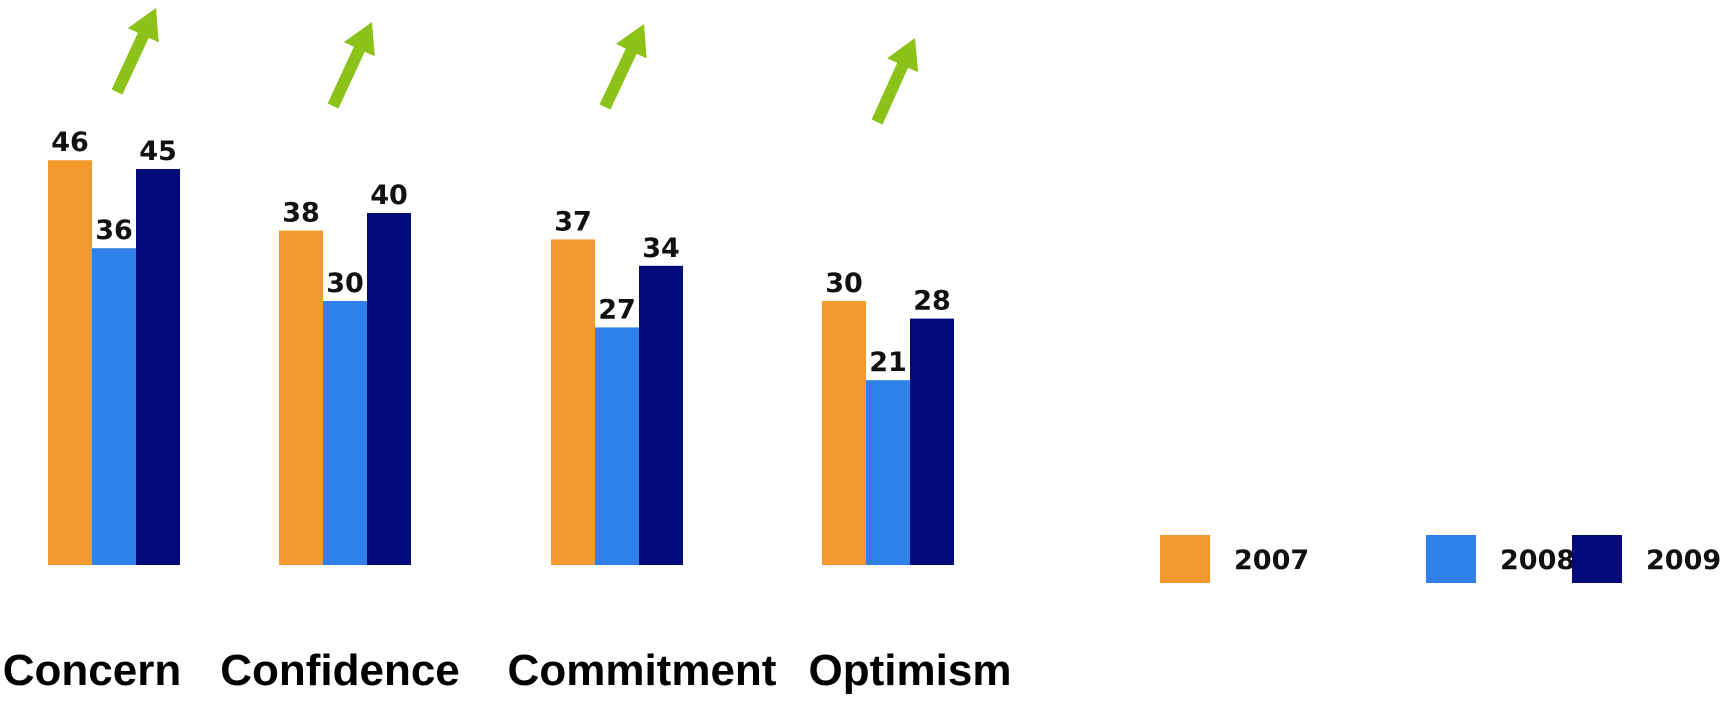 This screenshot has width=1720, height=712. I want to click on data-label-concern-2009: 45, so click(158, 151).